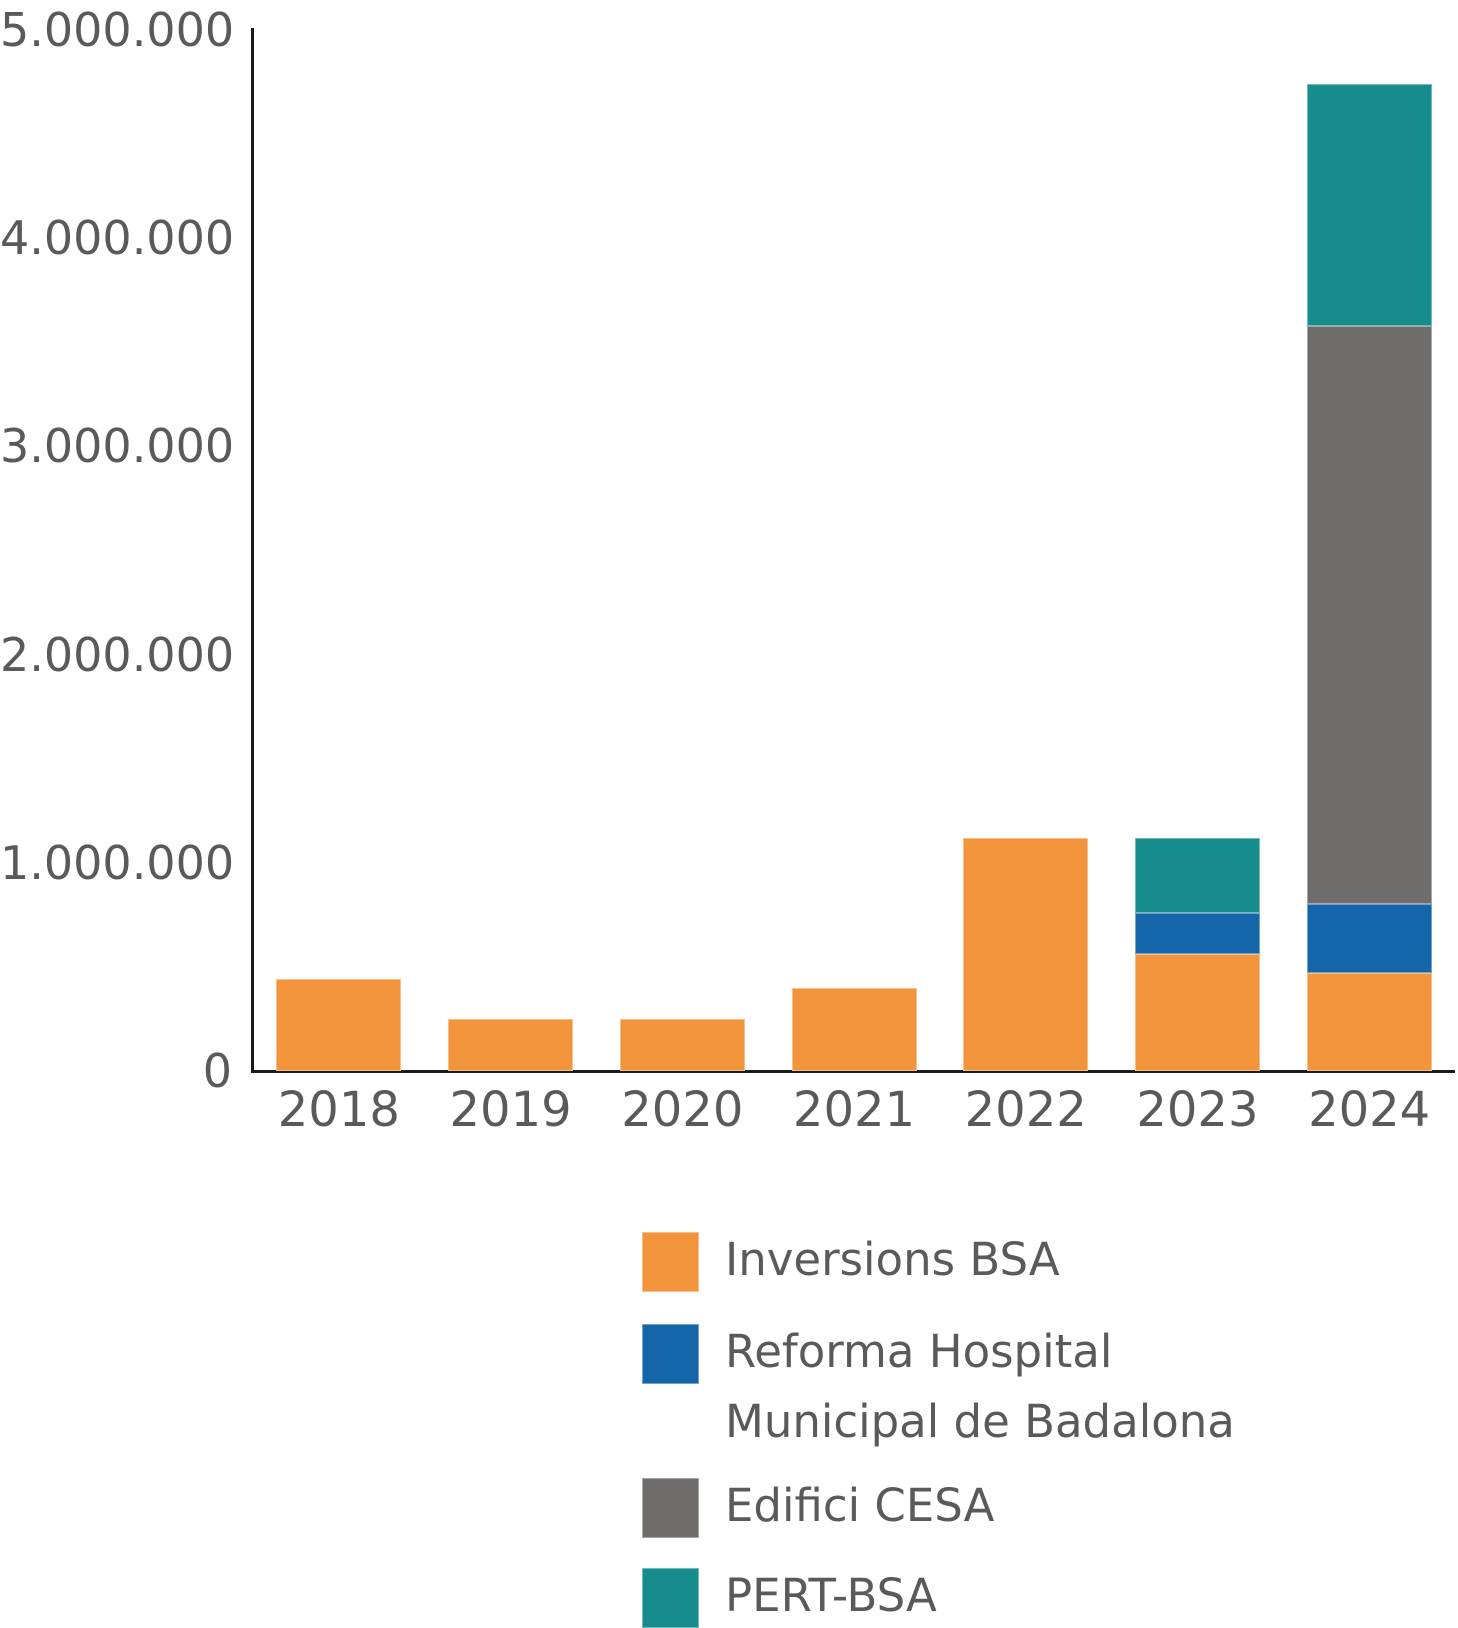  Describe the element at coordinates (117, 30) in the screenshot. I see `y-tick-label: 5.000.000` at that location.